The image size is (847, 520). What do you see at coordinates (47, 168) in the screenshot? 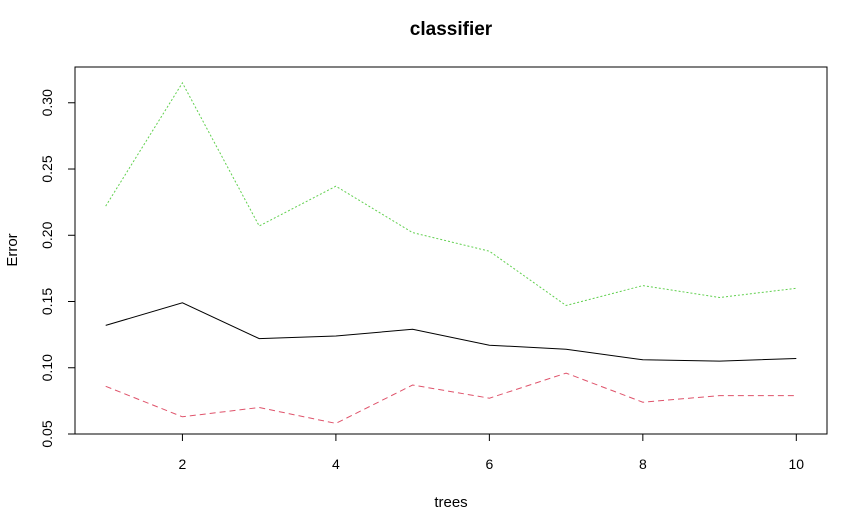
I see `y-tick-label: 0.25` at bounding box center [47, 168].